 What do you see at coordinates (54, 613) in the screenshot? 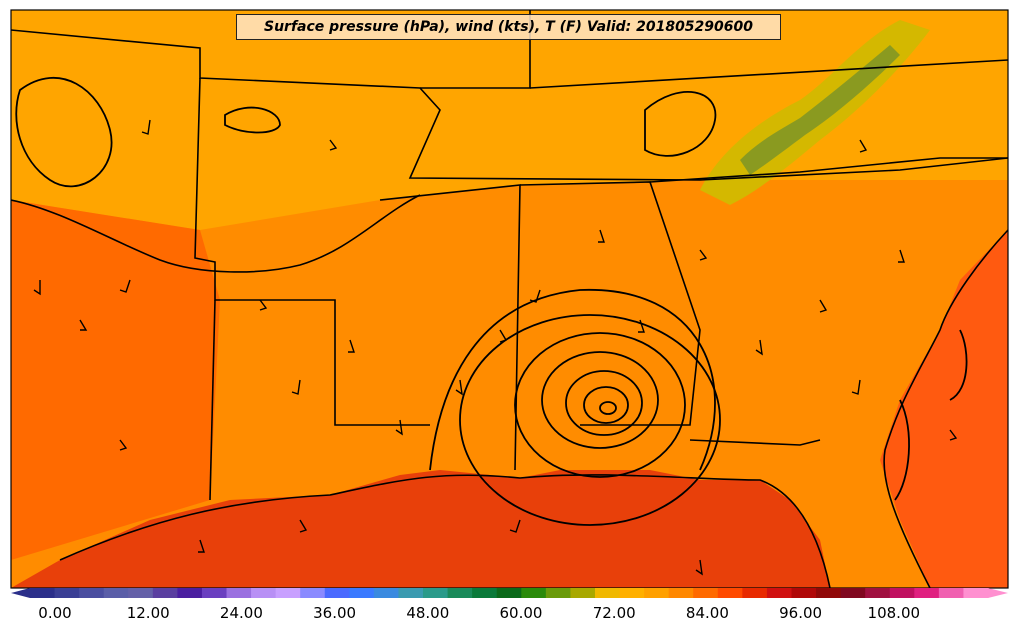
I see `colorbar-tick-label: 0.00` at bounding box center [54, 613].